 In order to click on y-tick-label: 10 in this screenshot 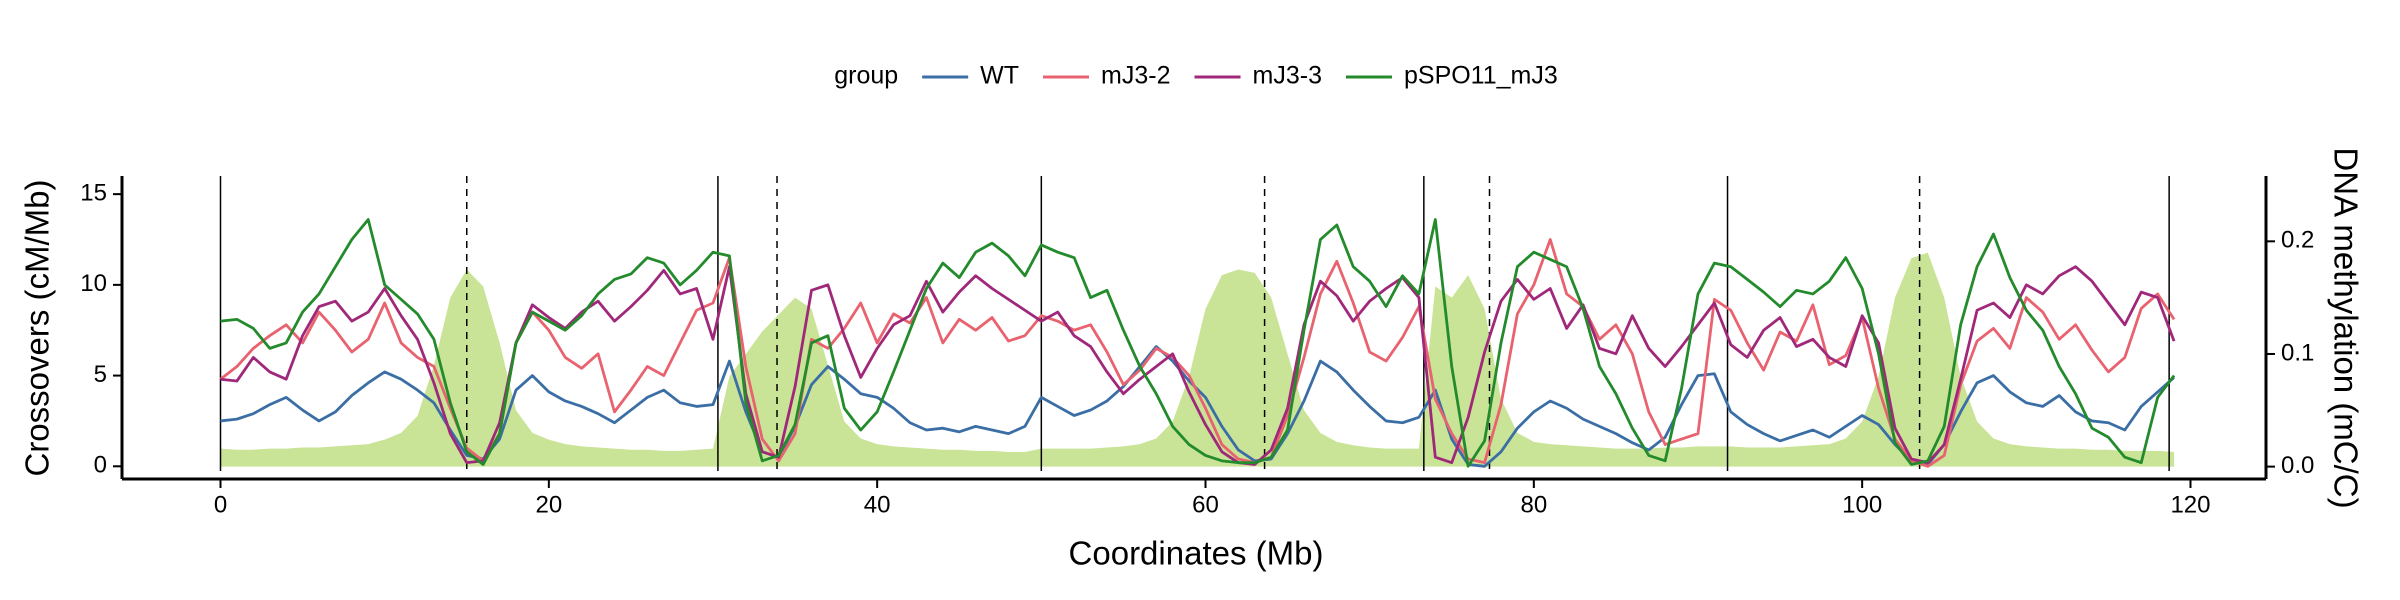, I will do `click(93, 283)`.